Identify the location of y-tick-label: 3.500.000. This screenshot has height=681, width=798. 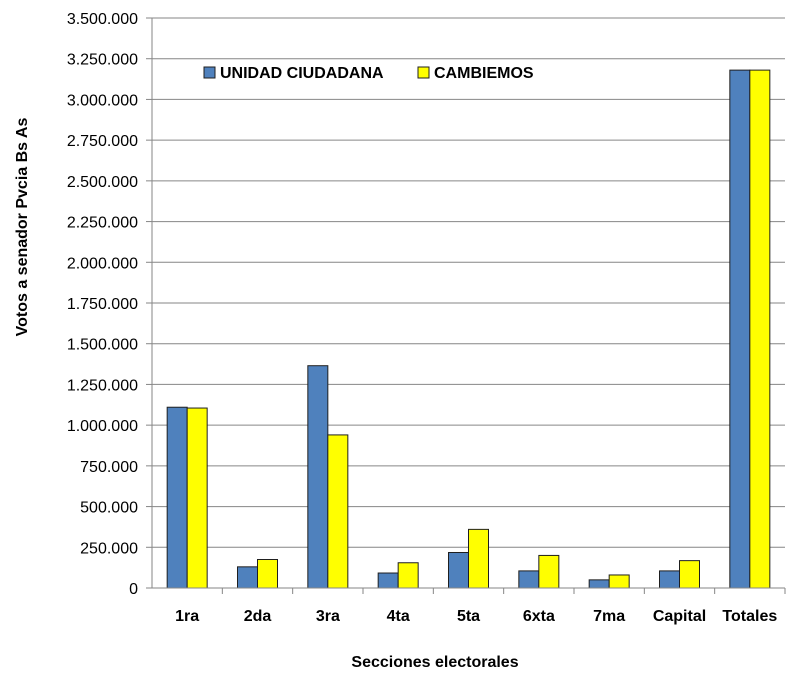
(102, 19).